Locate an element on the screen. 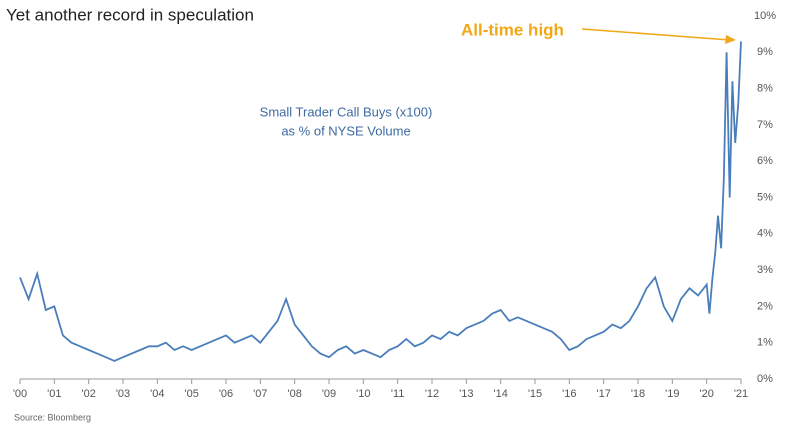  y-tick-label: 6% is located at coordinates (765, 161).